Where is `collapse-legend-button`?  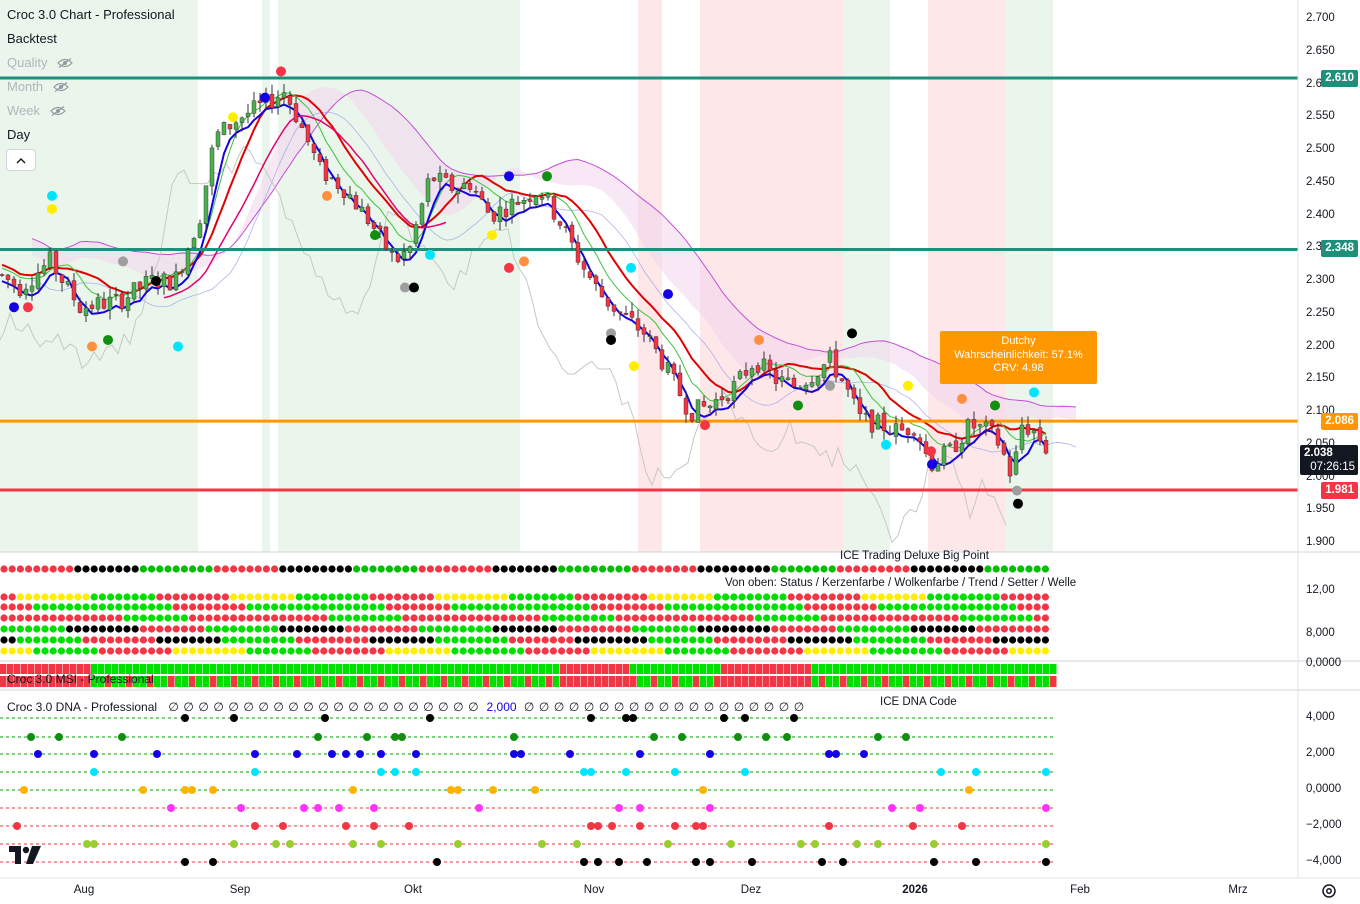
collapse-legend-button is located at coordinates (21, 160).